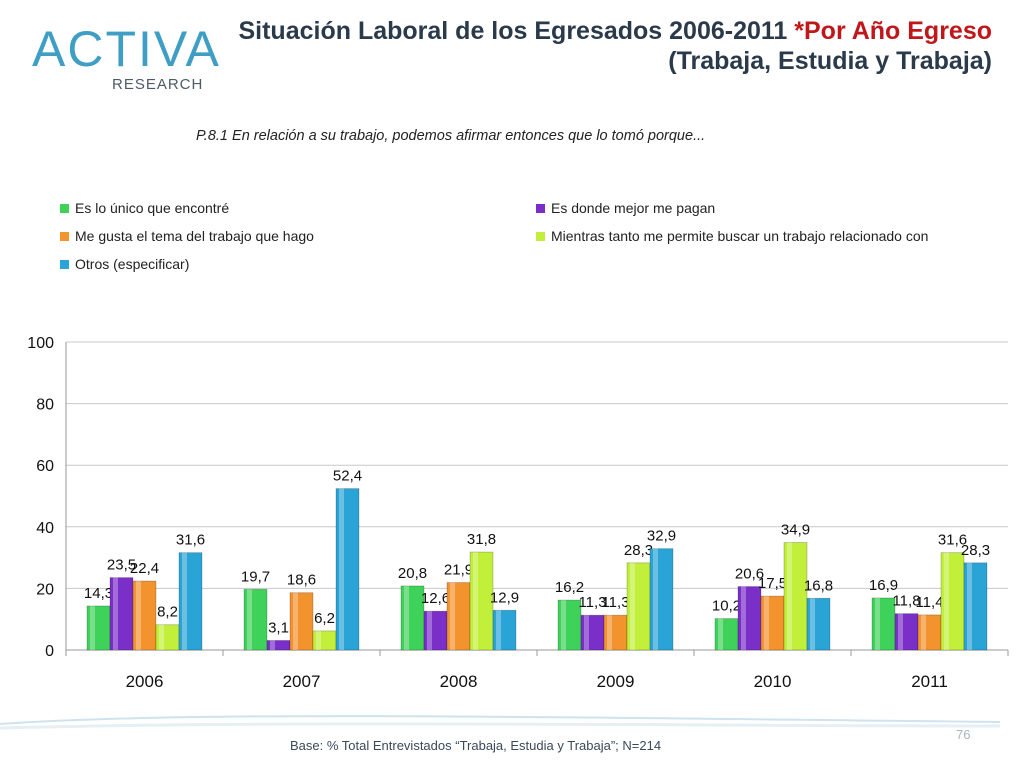 The height and width of the screenshot is (768, 1024). What do you see at coordinates (481, 539) in the screenshot?
I see `data-label: 31,8` at bounding box center [481, 539].